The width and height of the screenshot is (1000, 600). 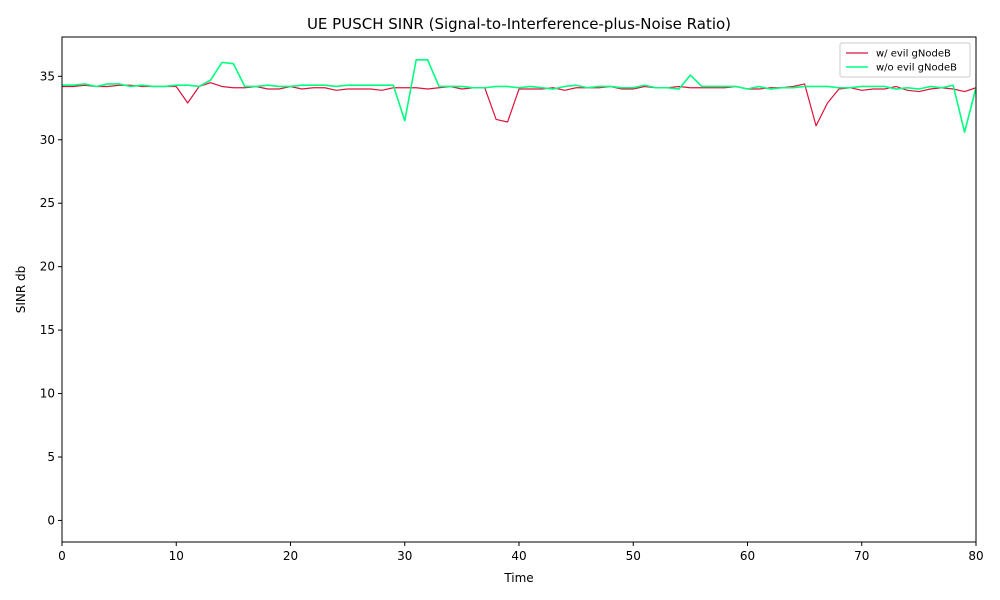 What do you see at coordinates (62, 556) in the screenshot?
I see `x-tick-label: 0` at bounding box center [62, 556].